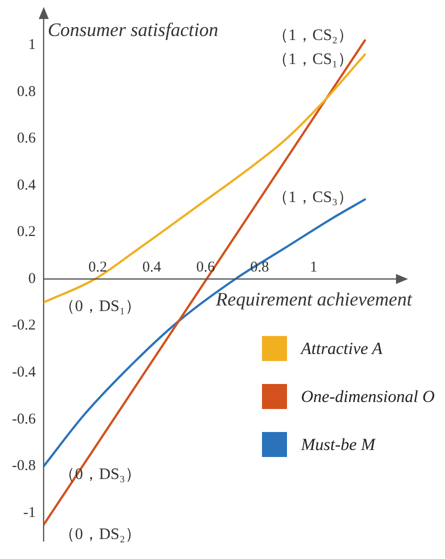  Describe the element at coordinates (32, 278) in the screenshot. I see `y-tick-label: 0` at that location.